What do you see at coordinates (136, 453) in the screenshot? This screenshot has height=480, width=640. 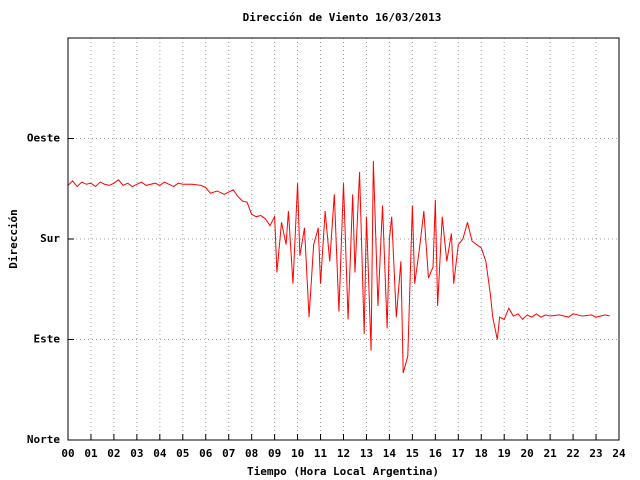 I see `x-tick-label: 03` at bounding box center [136, 453].